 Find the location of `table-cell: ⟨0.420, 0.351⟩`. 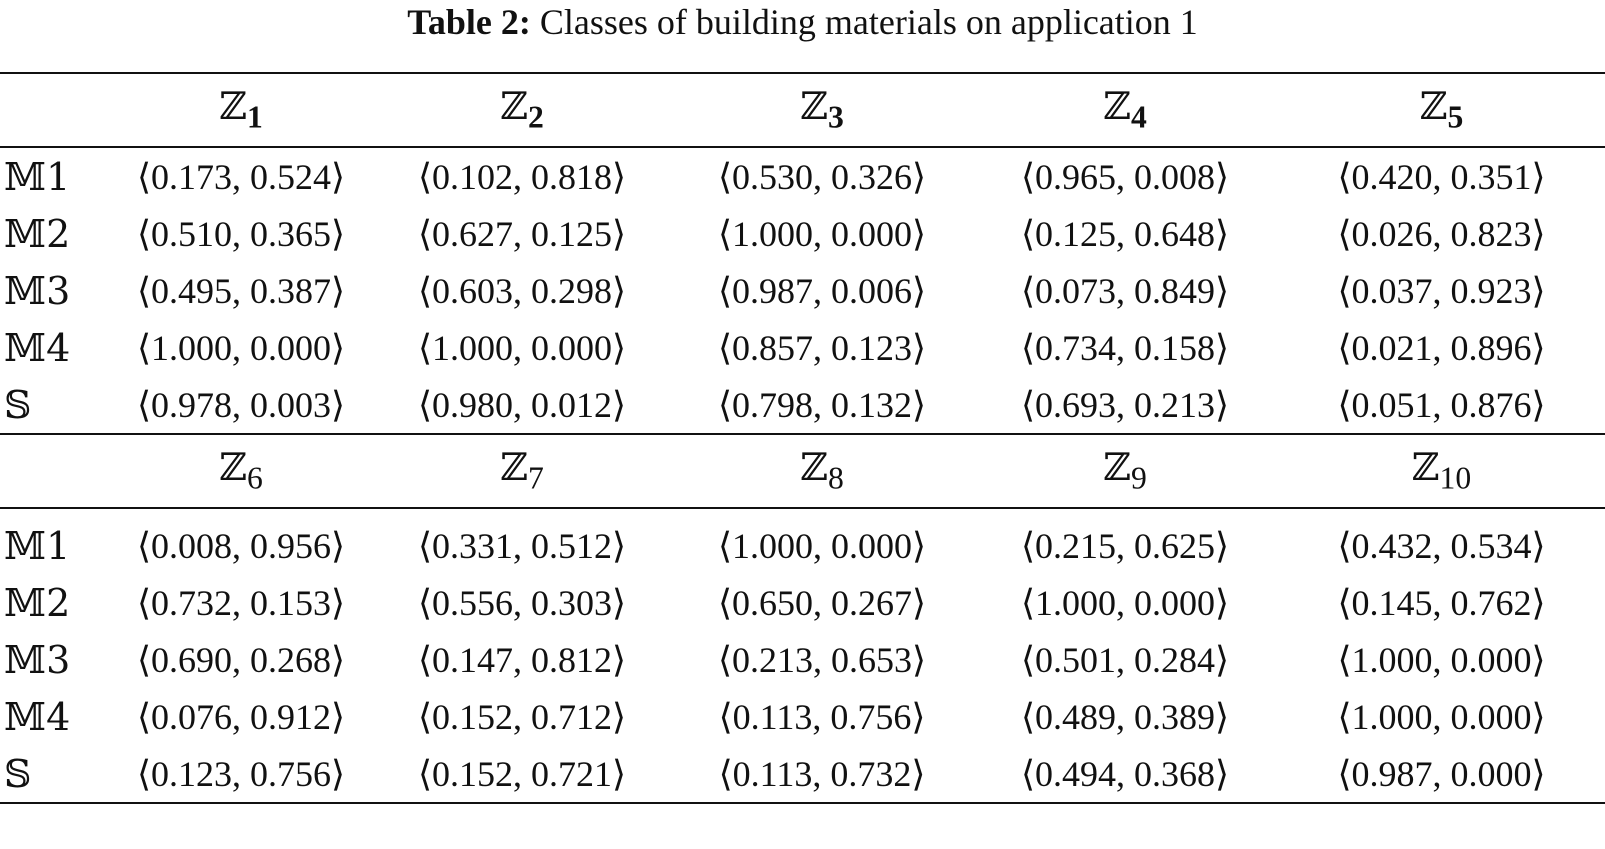

table-cell: ⟨0.420, 0.351⟩ is located at coordinates (1441, 176).